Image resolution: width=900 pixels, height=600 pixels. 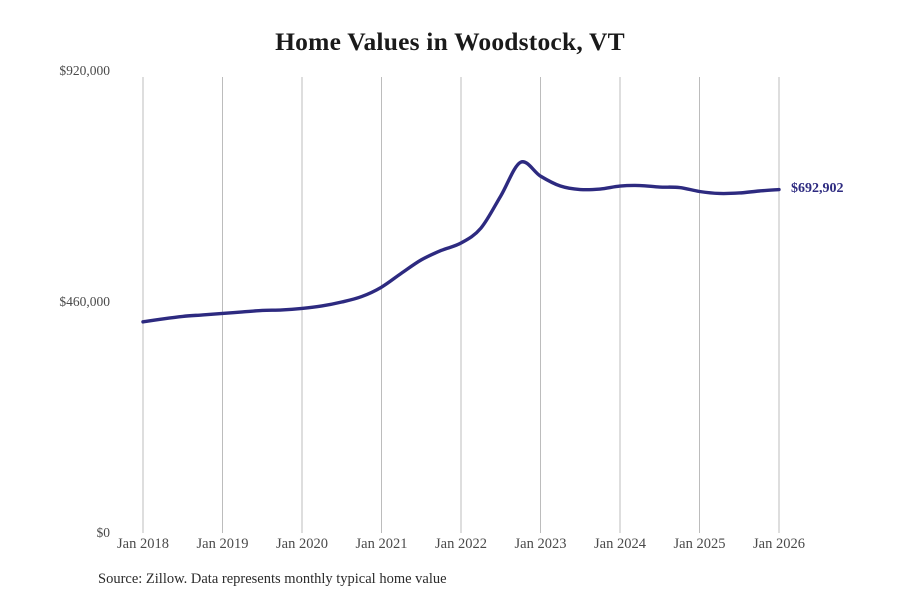 I want to click on x-axis-tick-label-jan-2024: Jan 2024, so click(x=620, y=544).